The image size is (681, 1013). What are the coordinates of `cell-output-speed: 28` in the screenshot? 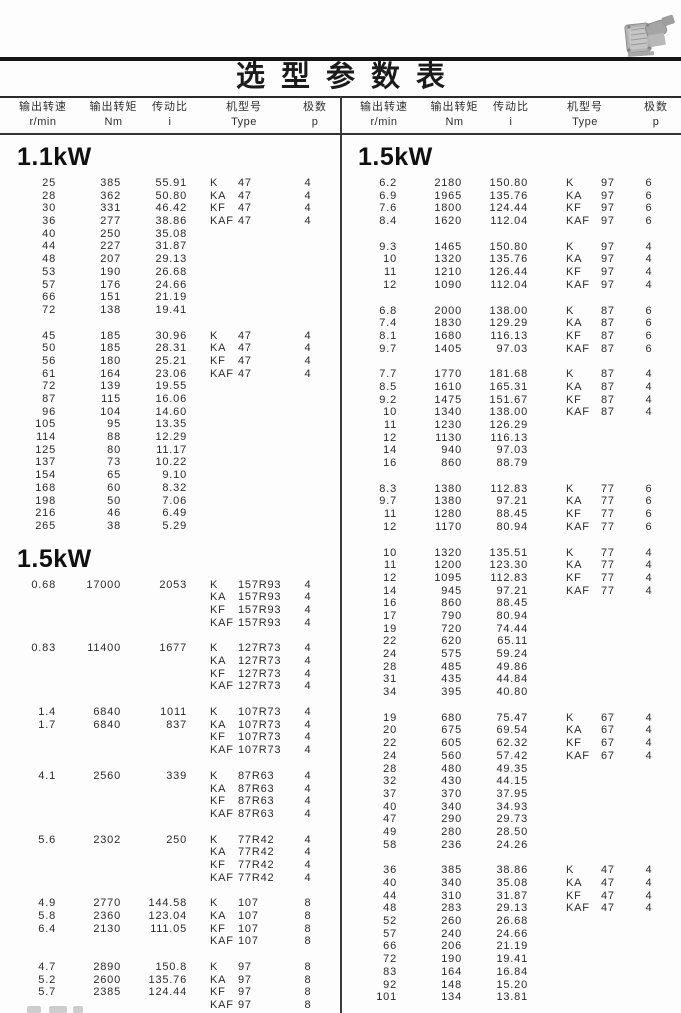 It's located at (390, 666).